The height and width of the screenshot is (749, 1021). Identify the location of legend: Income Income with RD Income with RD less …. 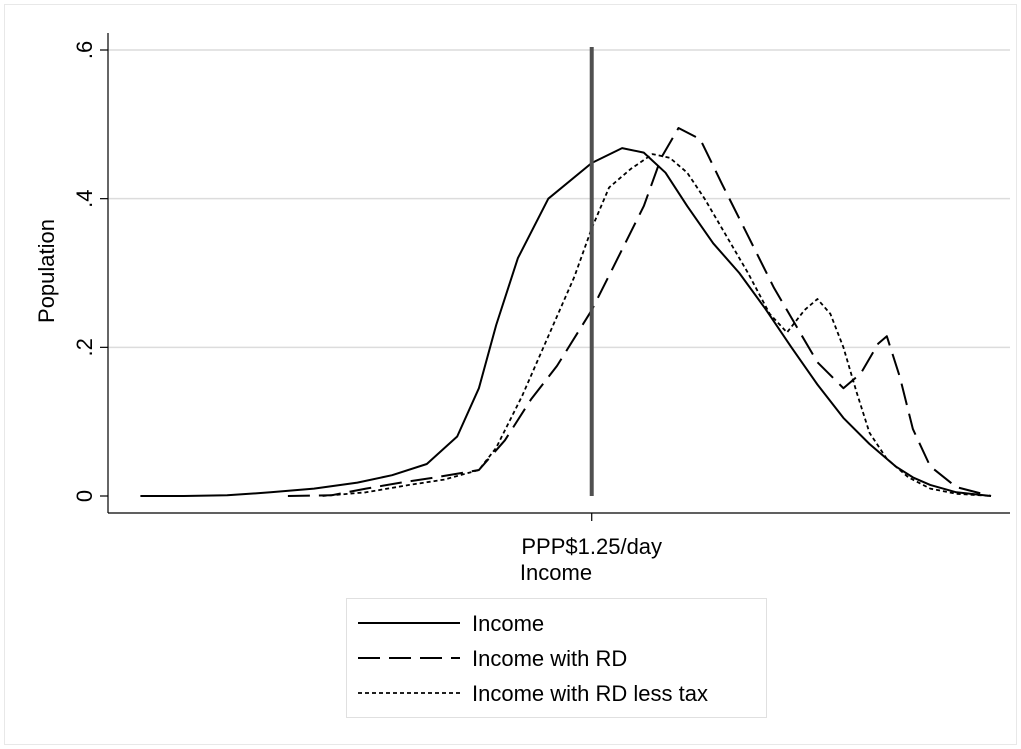
(556, 658).